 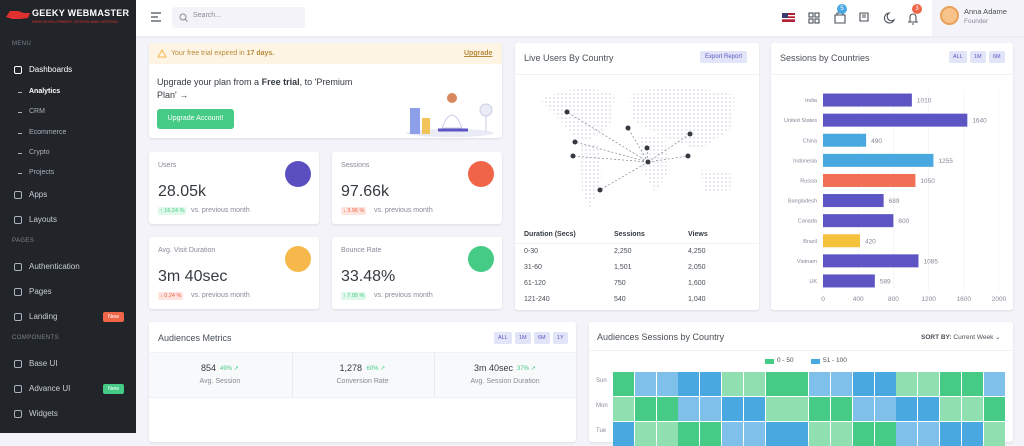 I want to click on table-header: Sessions, so click(x=629, y=234).